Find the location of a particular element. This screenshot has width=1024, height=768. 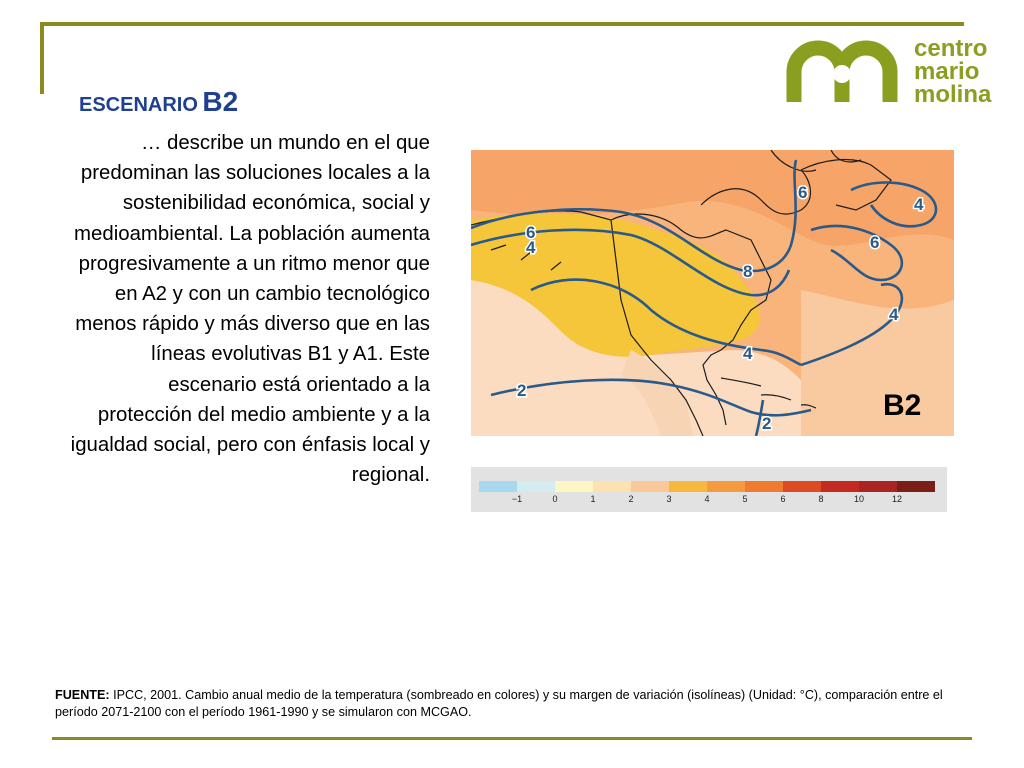

logo-wordmark: centro mario molina is located at coordinates (953, 71).